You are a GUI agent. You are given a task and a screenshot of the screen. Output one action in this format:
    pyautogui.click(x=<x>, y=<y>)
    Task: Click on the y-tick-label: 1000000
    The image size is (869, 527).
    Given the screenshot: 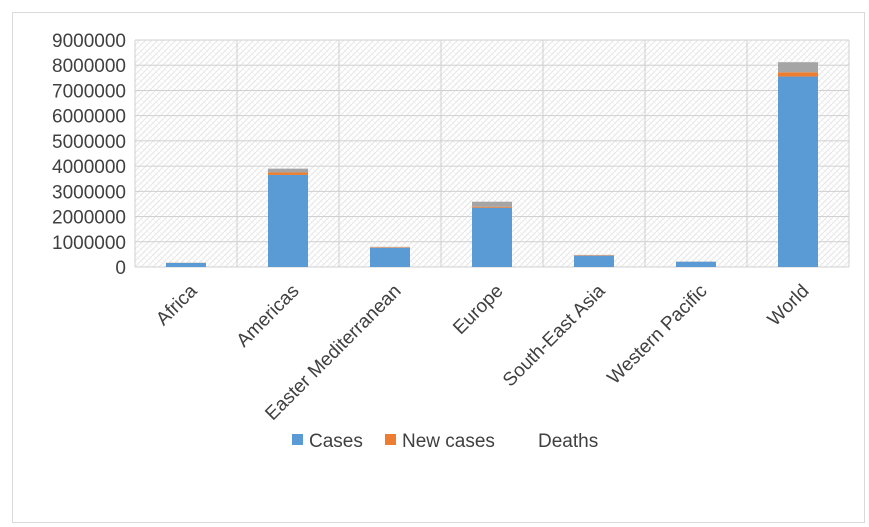 What is the action you would take?
    pyautogui.click(x=89, y=243)
    